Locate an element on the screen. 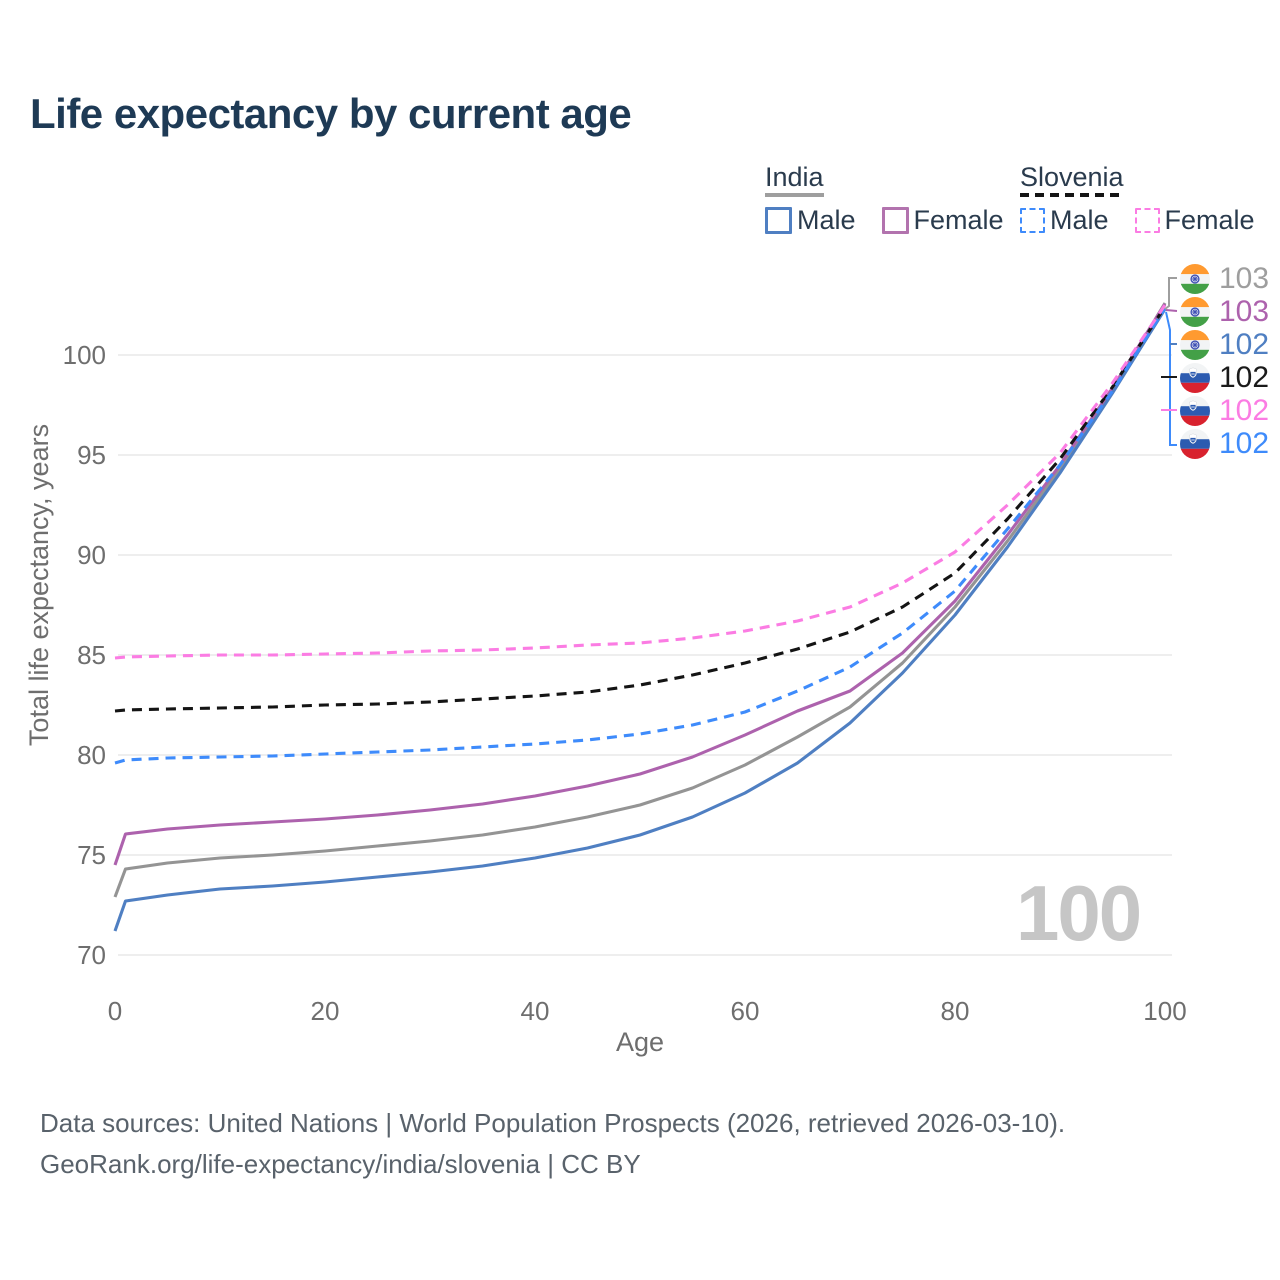 This screenshot has width=1280, height=1280. legend-item-india-female: Female is located at coordinates (942, 220).